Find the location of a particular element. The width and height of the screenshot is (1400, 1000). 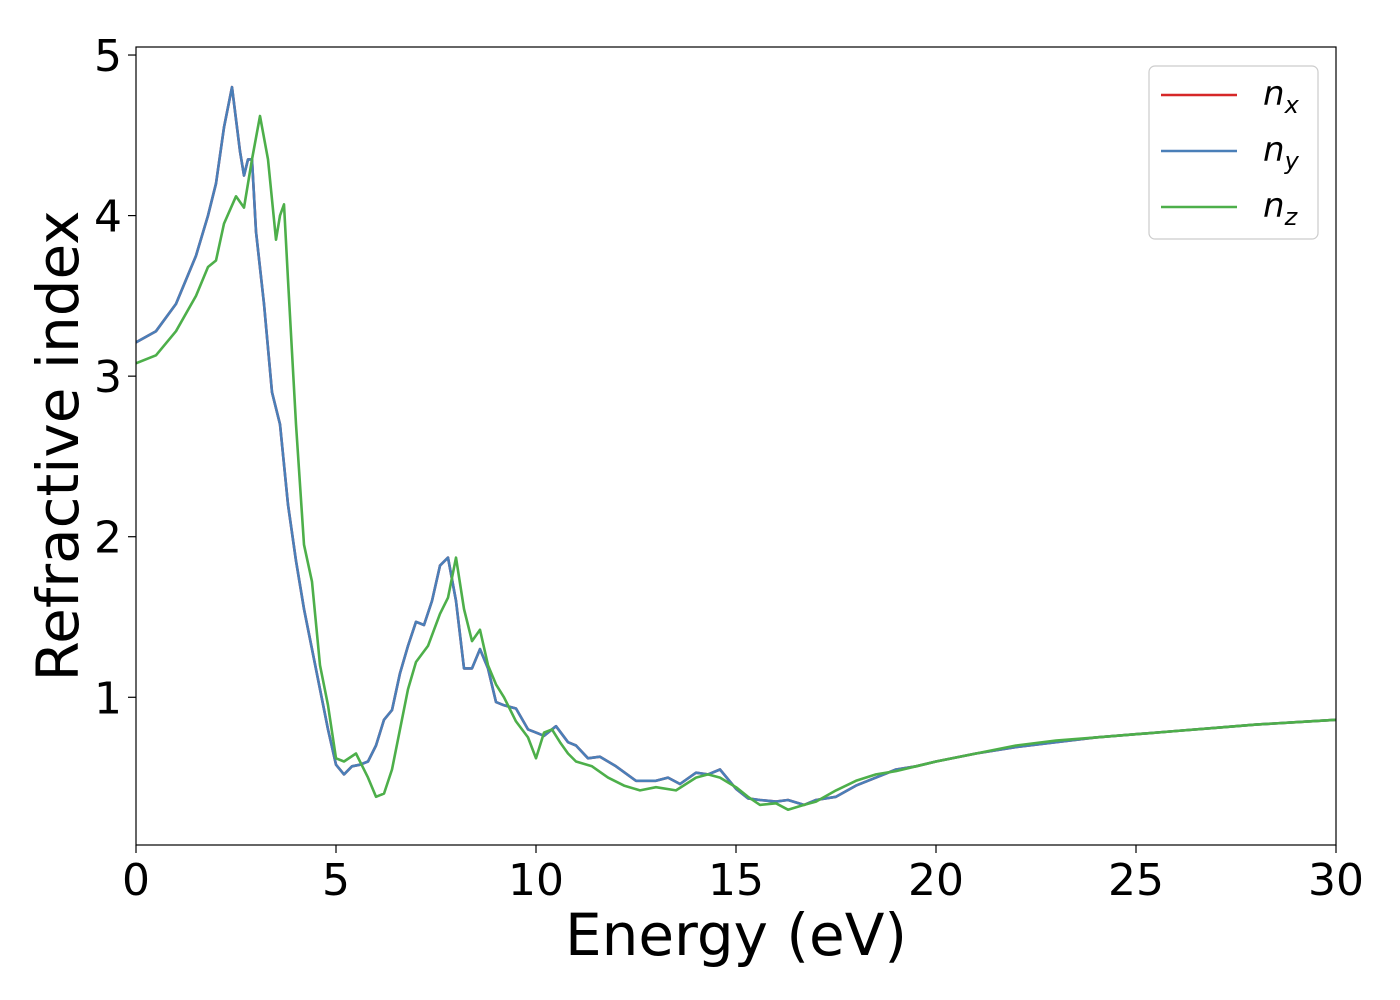

legend: nx ny nz is located at coordinates (1233, 152).